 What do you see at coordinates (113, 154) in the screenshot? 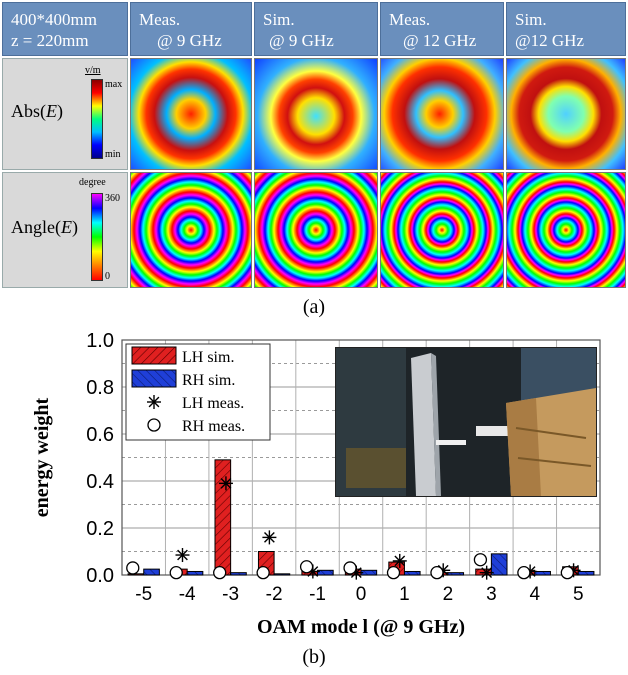
I see `abs-min-label: min` at bounding box center [113, 154].